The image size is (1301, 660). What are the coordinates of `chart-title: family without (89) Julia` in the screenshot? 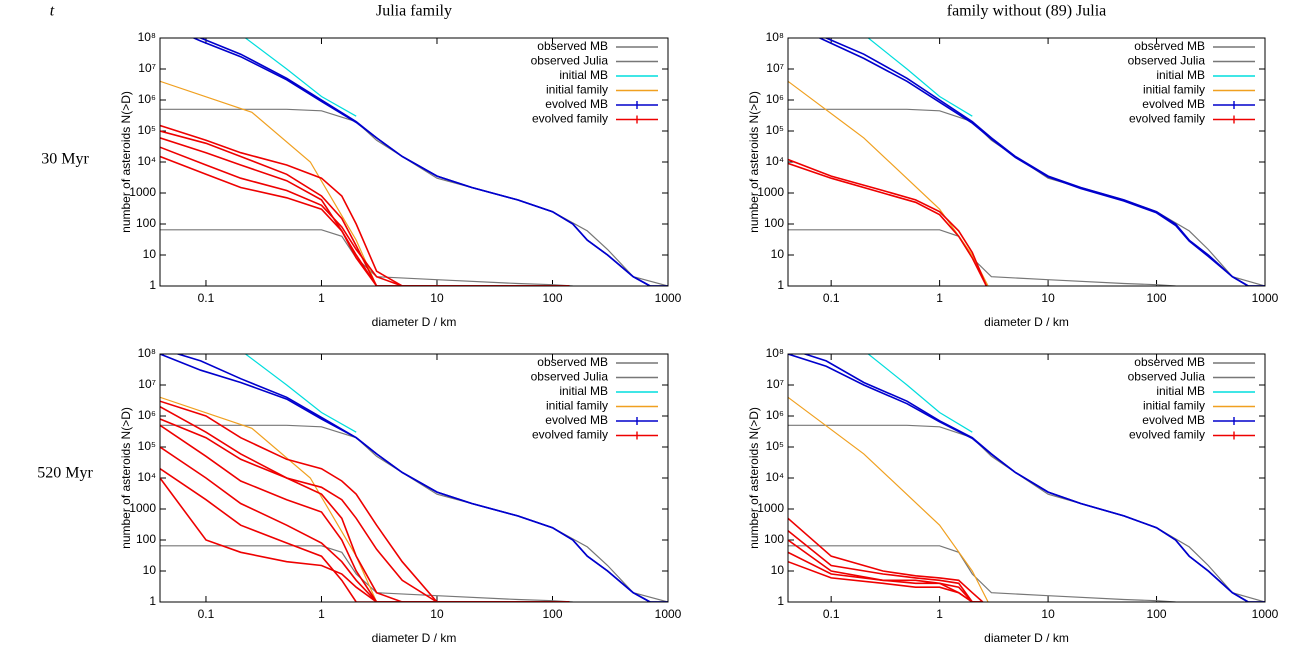 It's located at (1027, 11).